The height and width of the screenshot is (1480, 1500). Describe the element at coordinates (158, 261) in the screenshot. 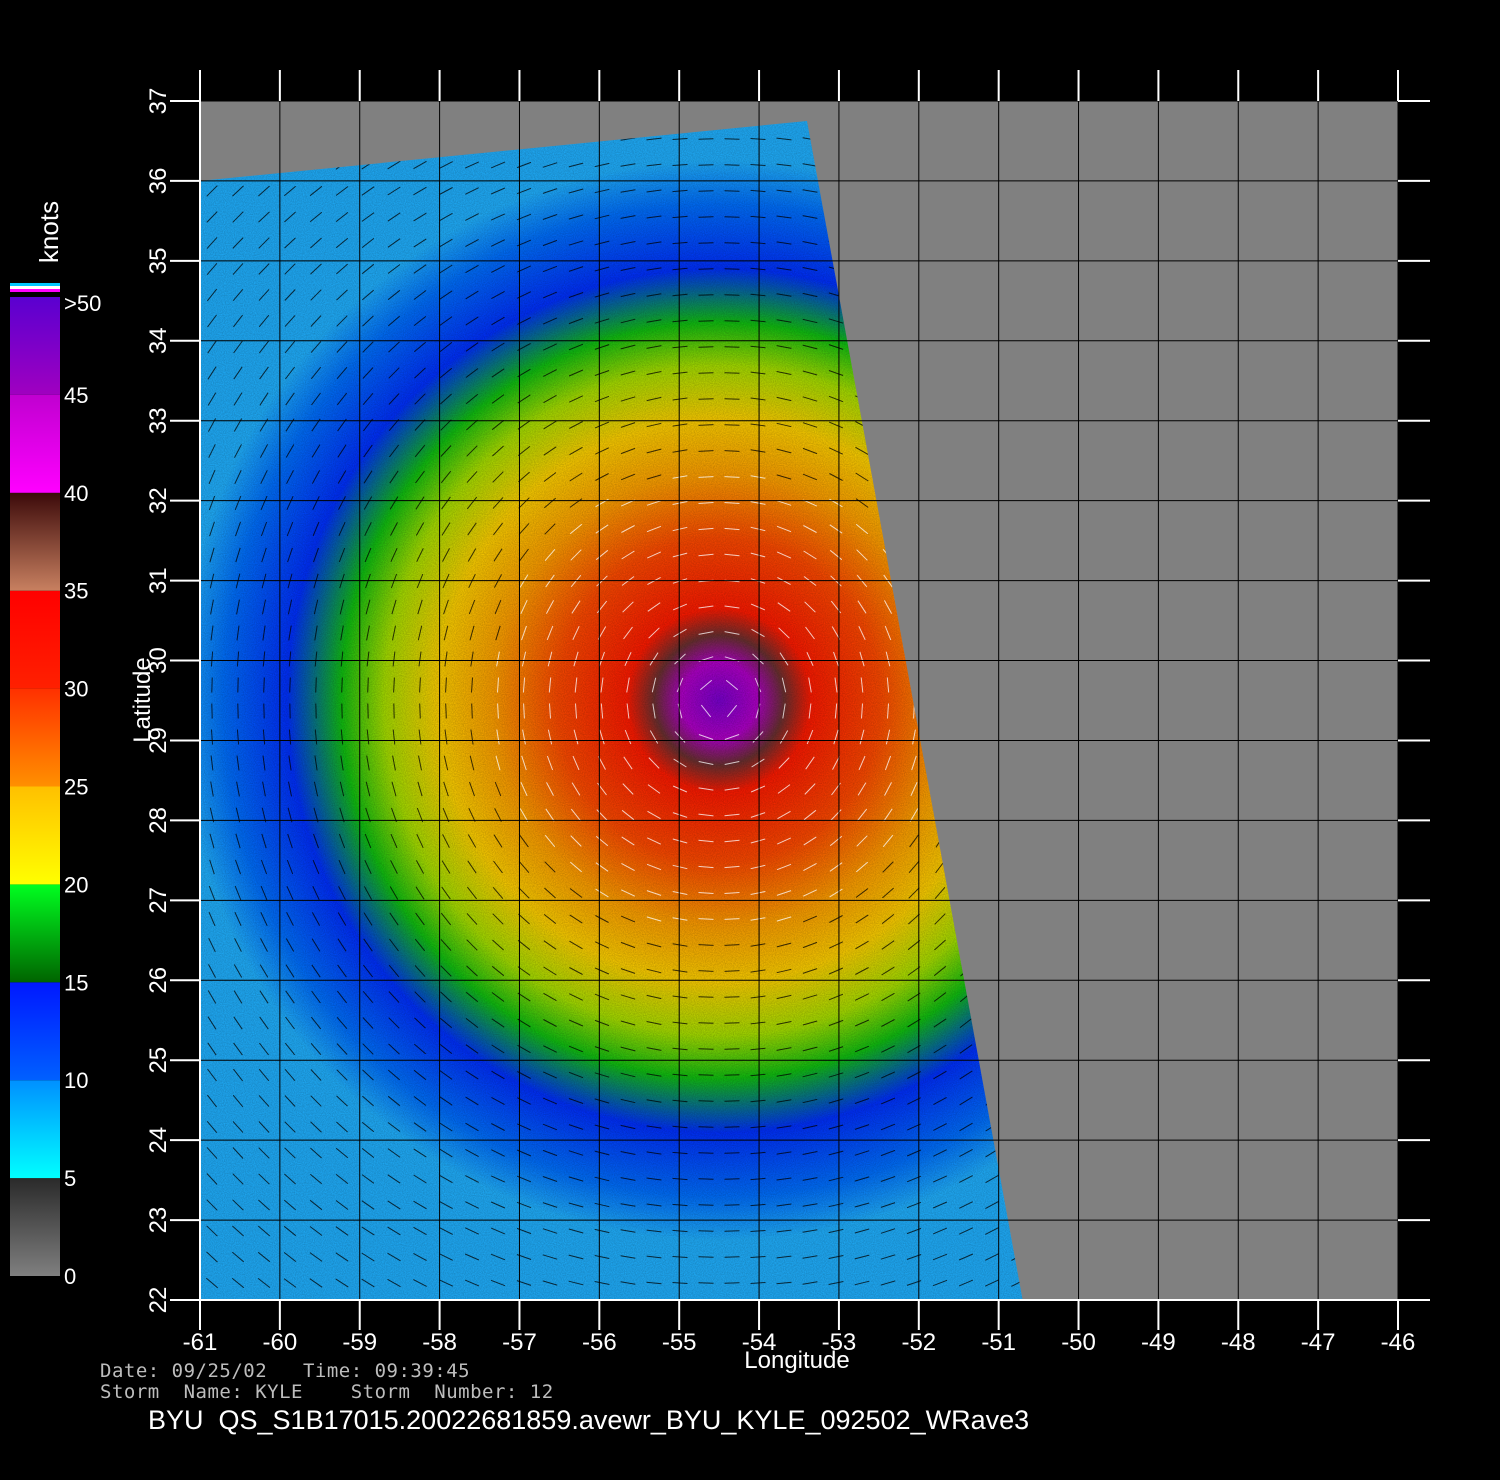

I see `y-tick-label: 35` at that location.